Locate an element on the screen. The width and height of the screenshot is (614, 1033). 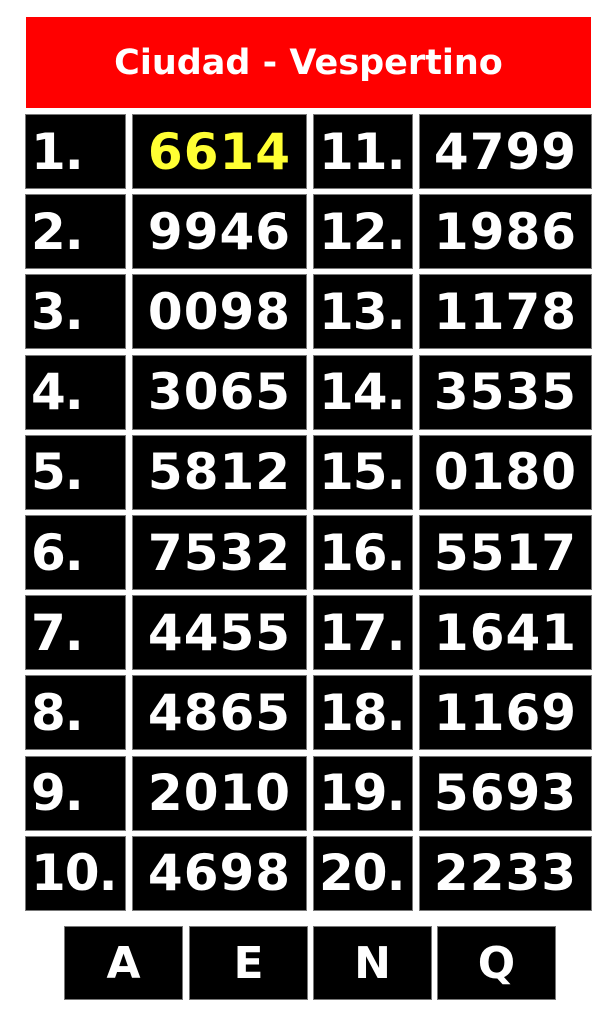
position-label: 2. is located at coordinates (75, 232).